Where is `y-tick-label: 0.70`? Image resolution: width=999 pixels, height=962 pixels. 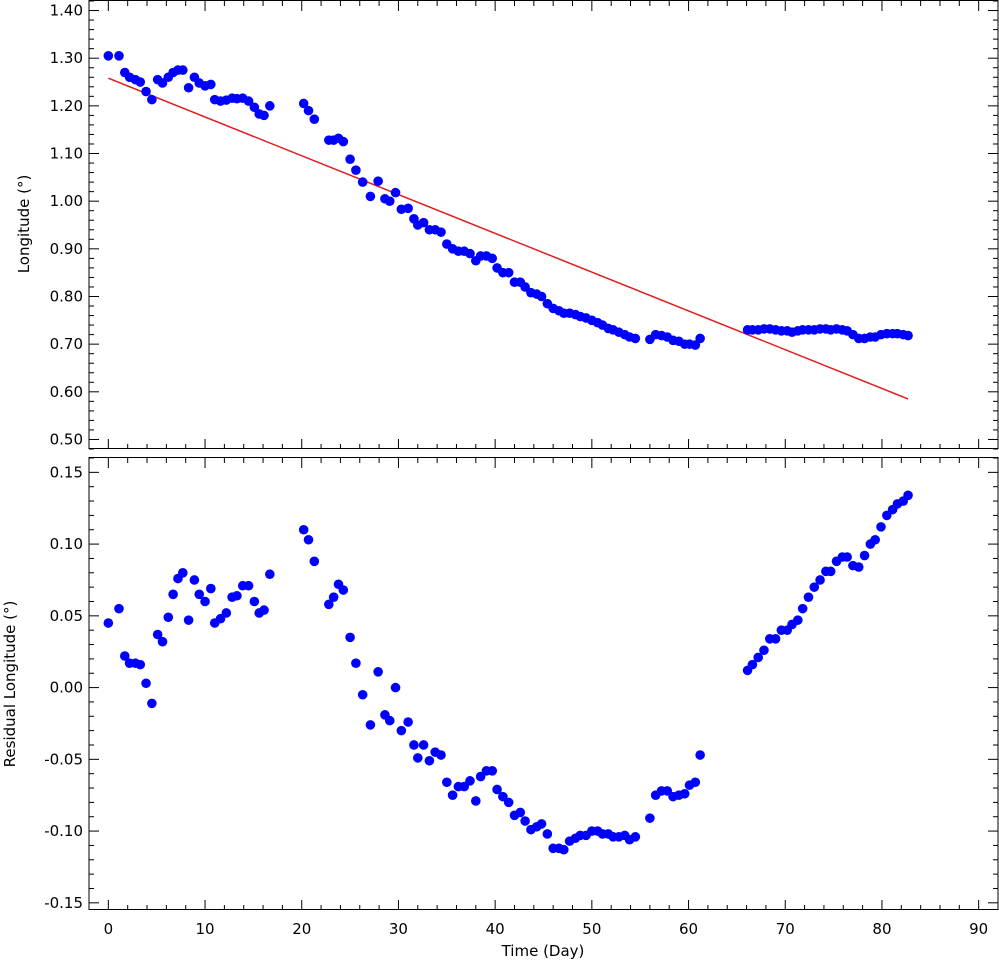
y-tick-label: 0.70 is located at coordinates (66, 344).